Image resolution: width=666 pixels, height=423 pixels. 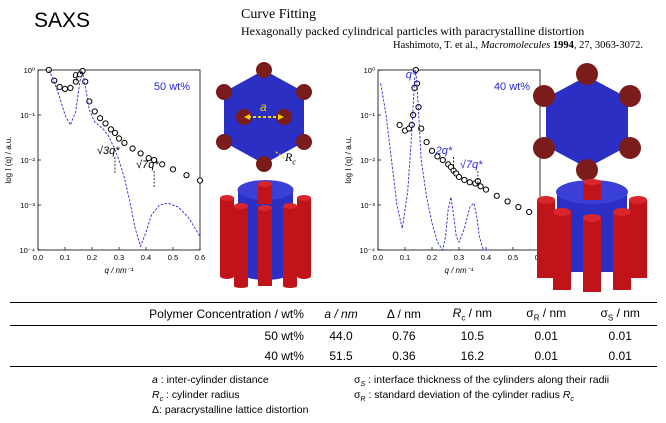 I want to click on col-header-sigma-r: σR / nm, so click(x=546, y=314).